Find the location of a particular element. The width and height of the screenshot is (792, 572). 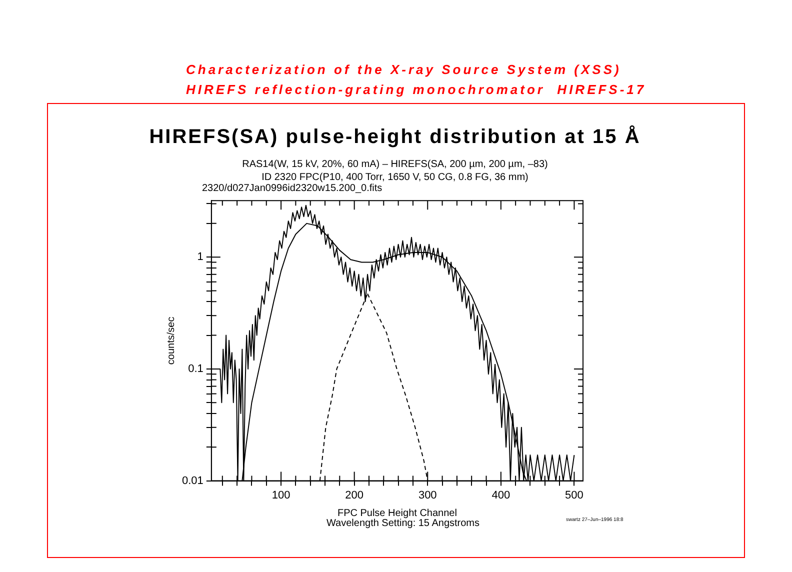

x-tick-label: 300 is located at coordinates (427, 495).